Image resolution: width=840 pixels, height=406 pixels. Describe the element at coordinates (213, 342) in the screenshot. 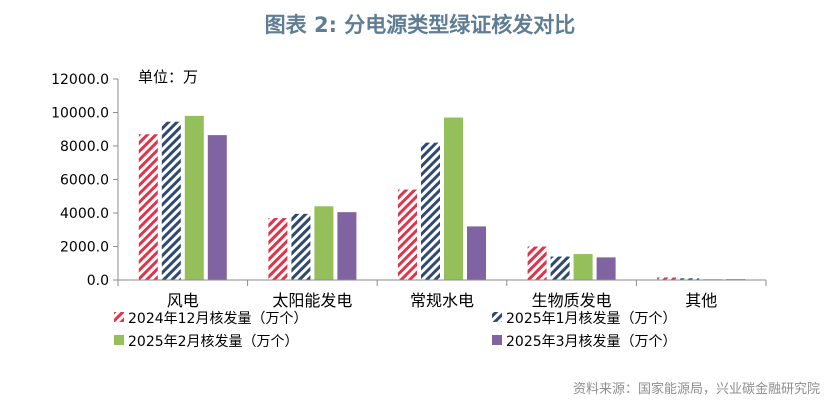

I see `legend-label-3: 2025年2月核发量（万个）` at that location.